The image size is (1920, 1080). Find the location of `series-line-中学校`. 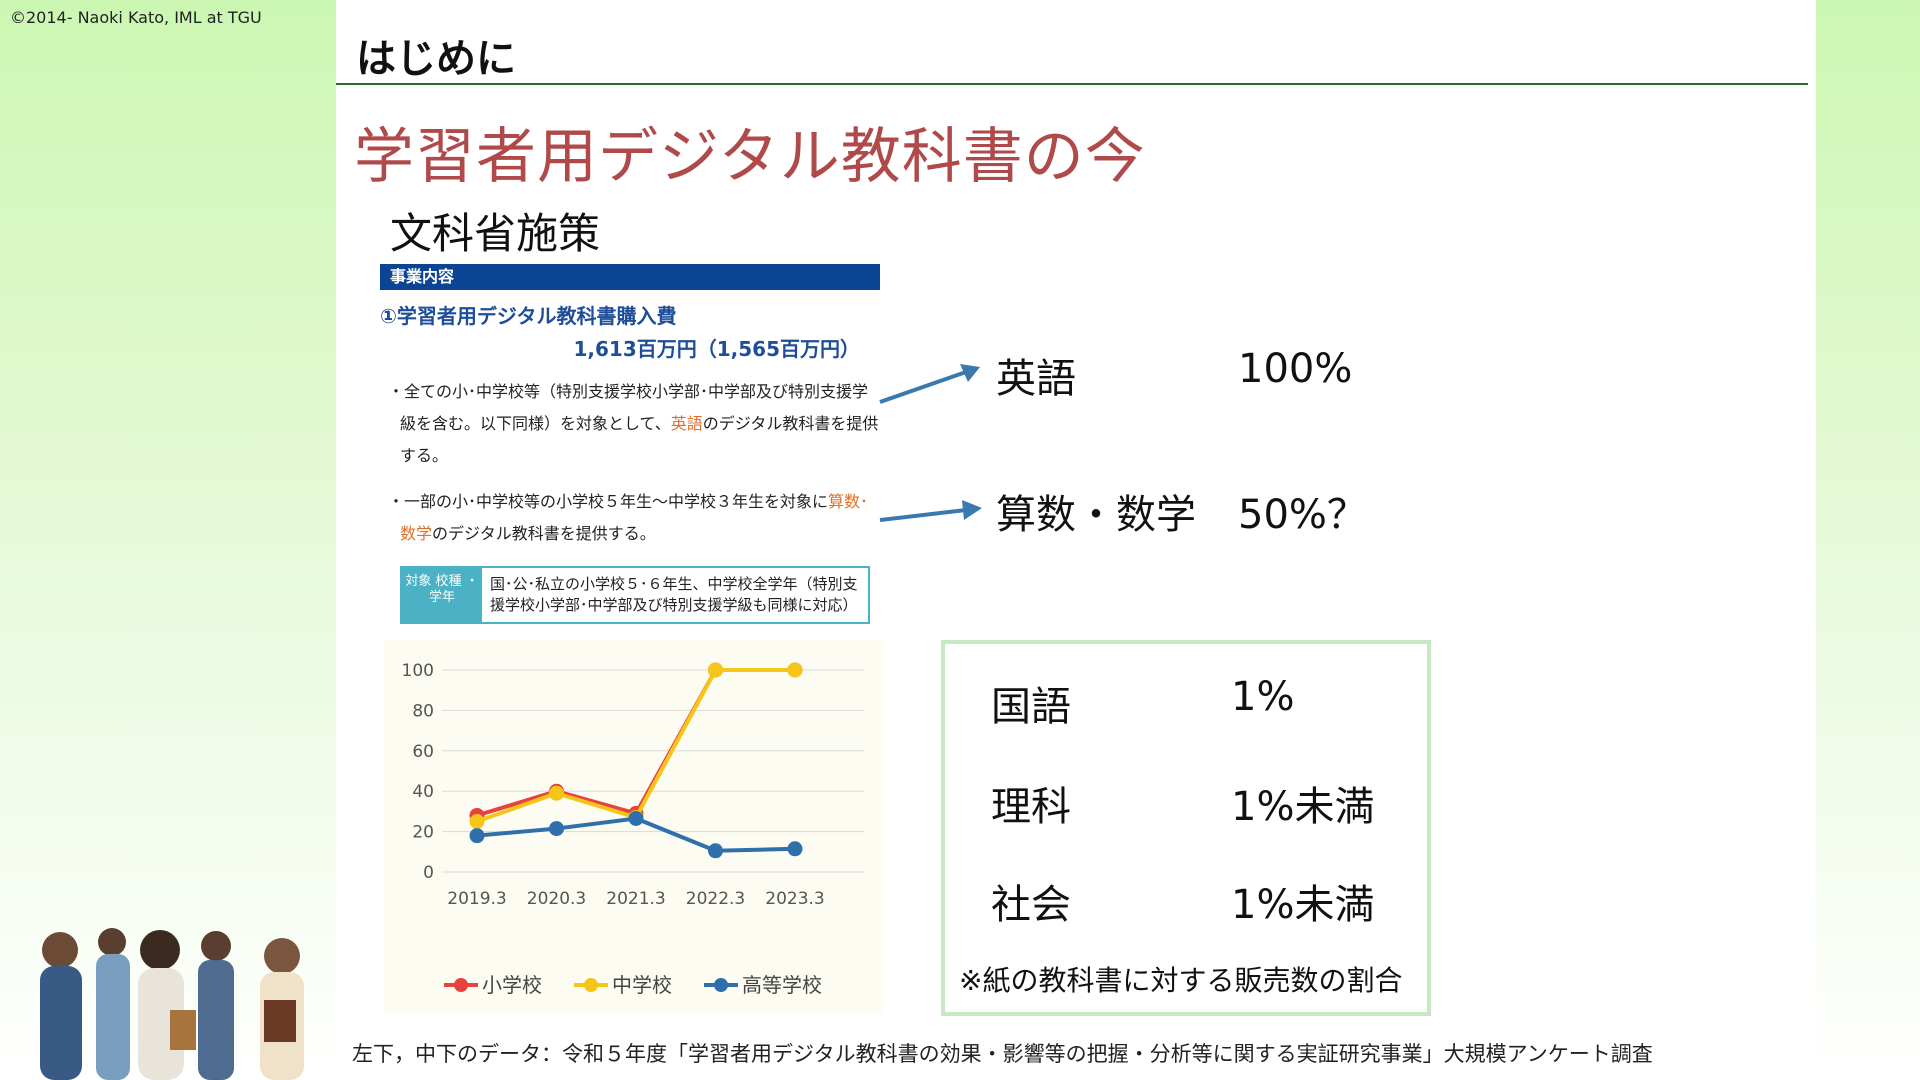

series-line-中学校 is located at coordinates (635, 746).